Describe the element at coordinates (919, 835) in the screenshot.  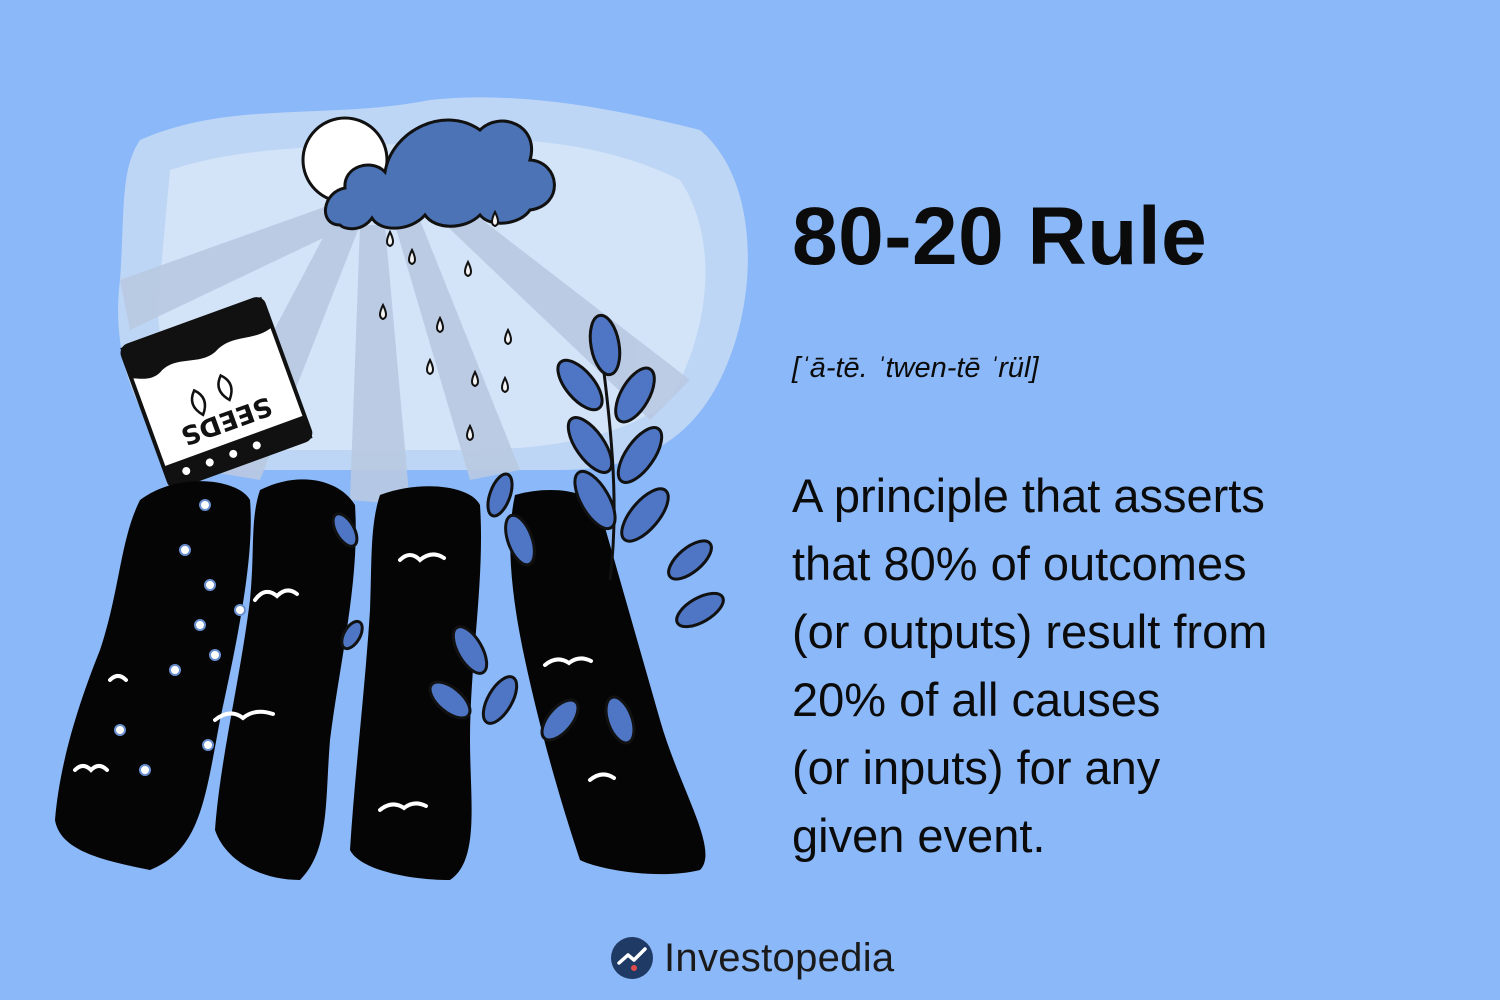
I see `definition-line: given event.` at that location.